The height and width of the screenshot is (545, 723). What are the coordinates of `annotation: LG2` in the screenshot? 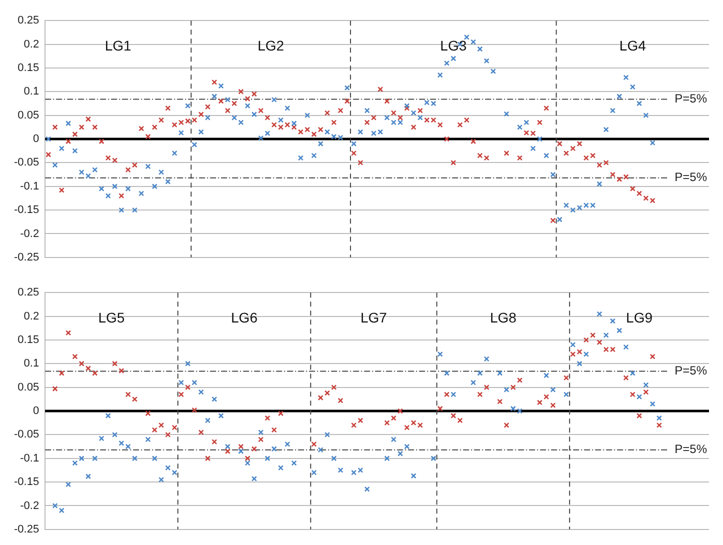 It's located at (271, 45).